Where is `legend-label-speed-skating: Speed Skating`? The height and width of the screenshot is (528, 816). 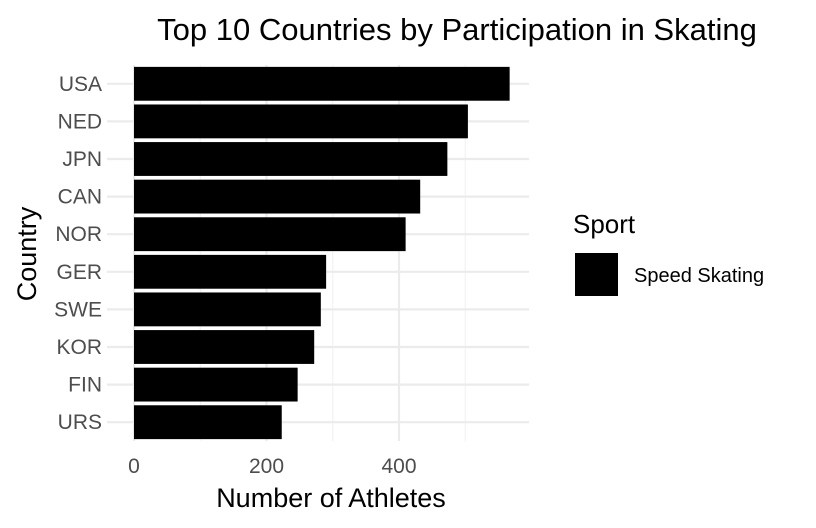
legend-label-speed-skating: Speed Skating is located at coordinates (699, 276).